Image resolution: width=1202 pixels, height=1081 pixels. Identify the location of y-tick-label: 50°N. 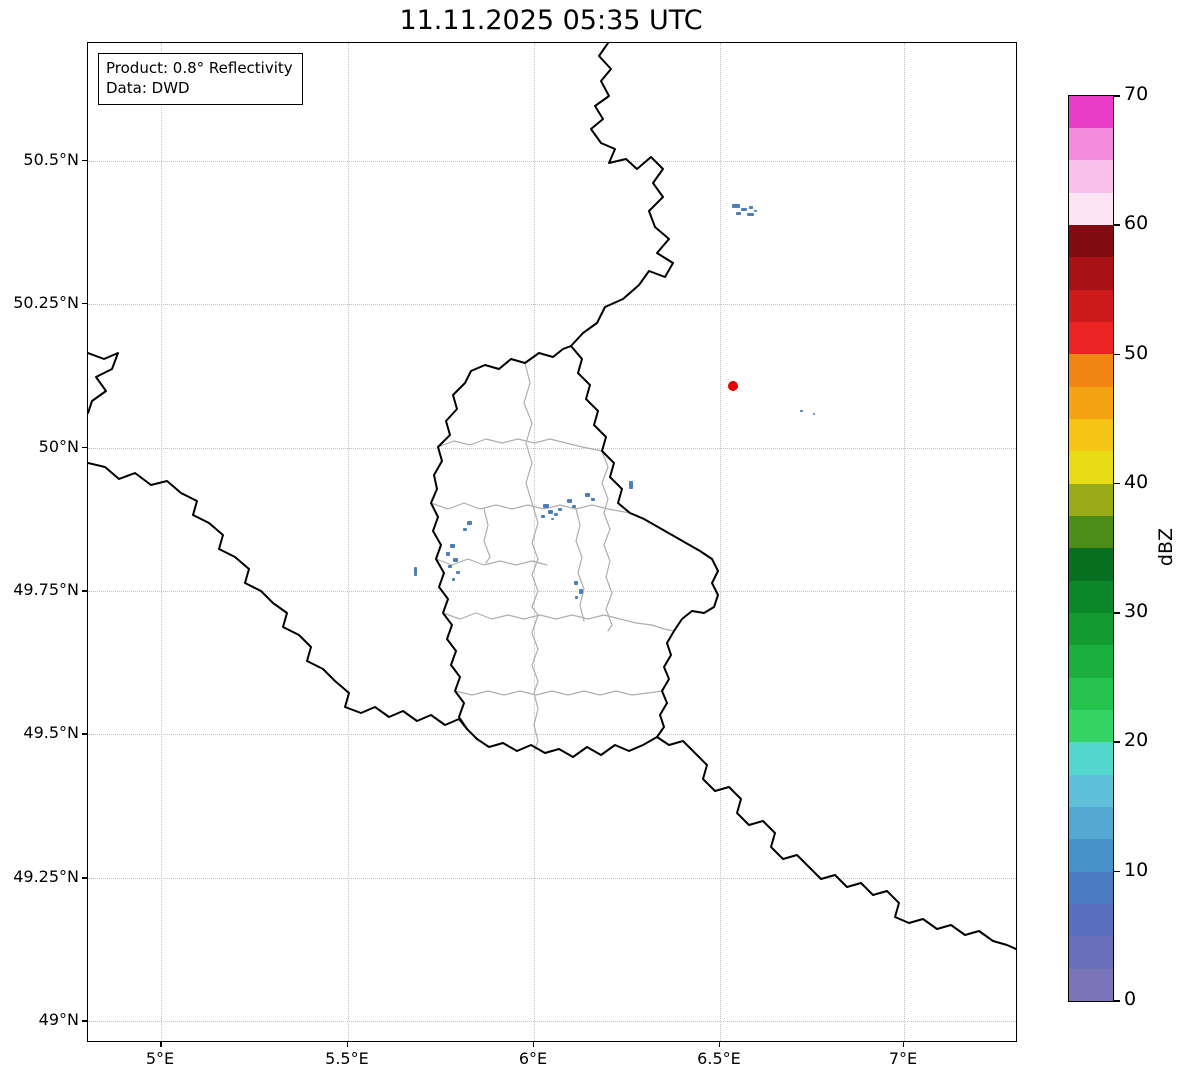
(58, 446).